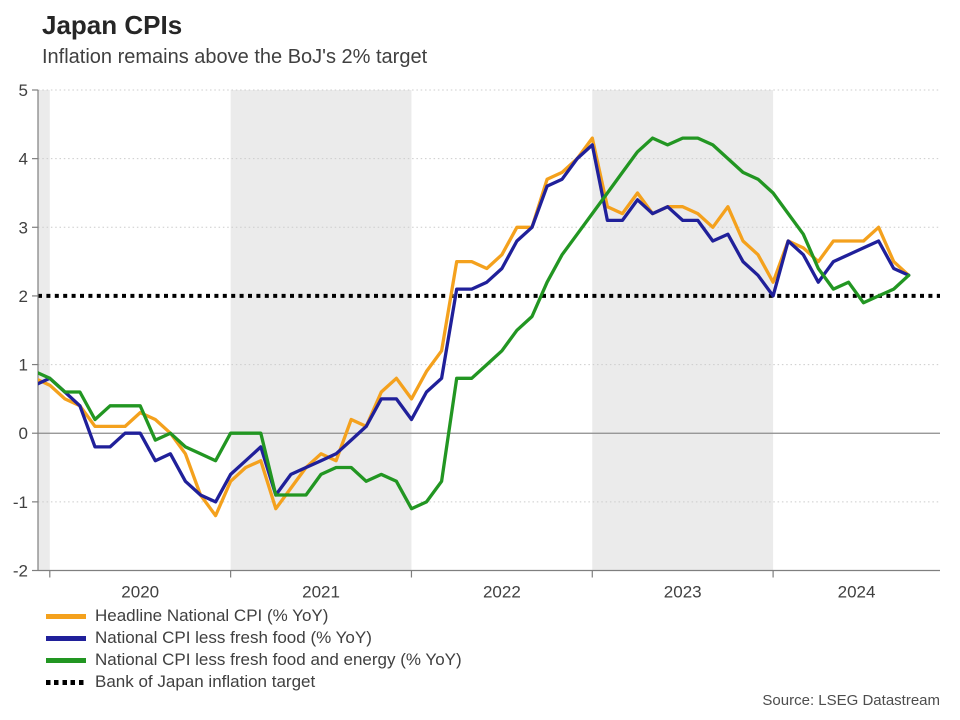 This screenshot has height=720, width=960. What do you see at coordinates (321, 592) in the screenshot?
I see `x-tick-label: 2021` at bounding box center [321, 592].